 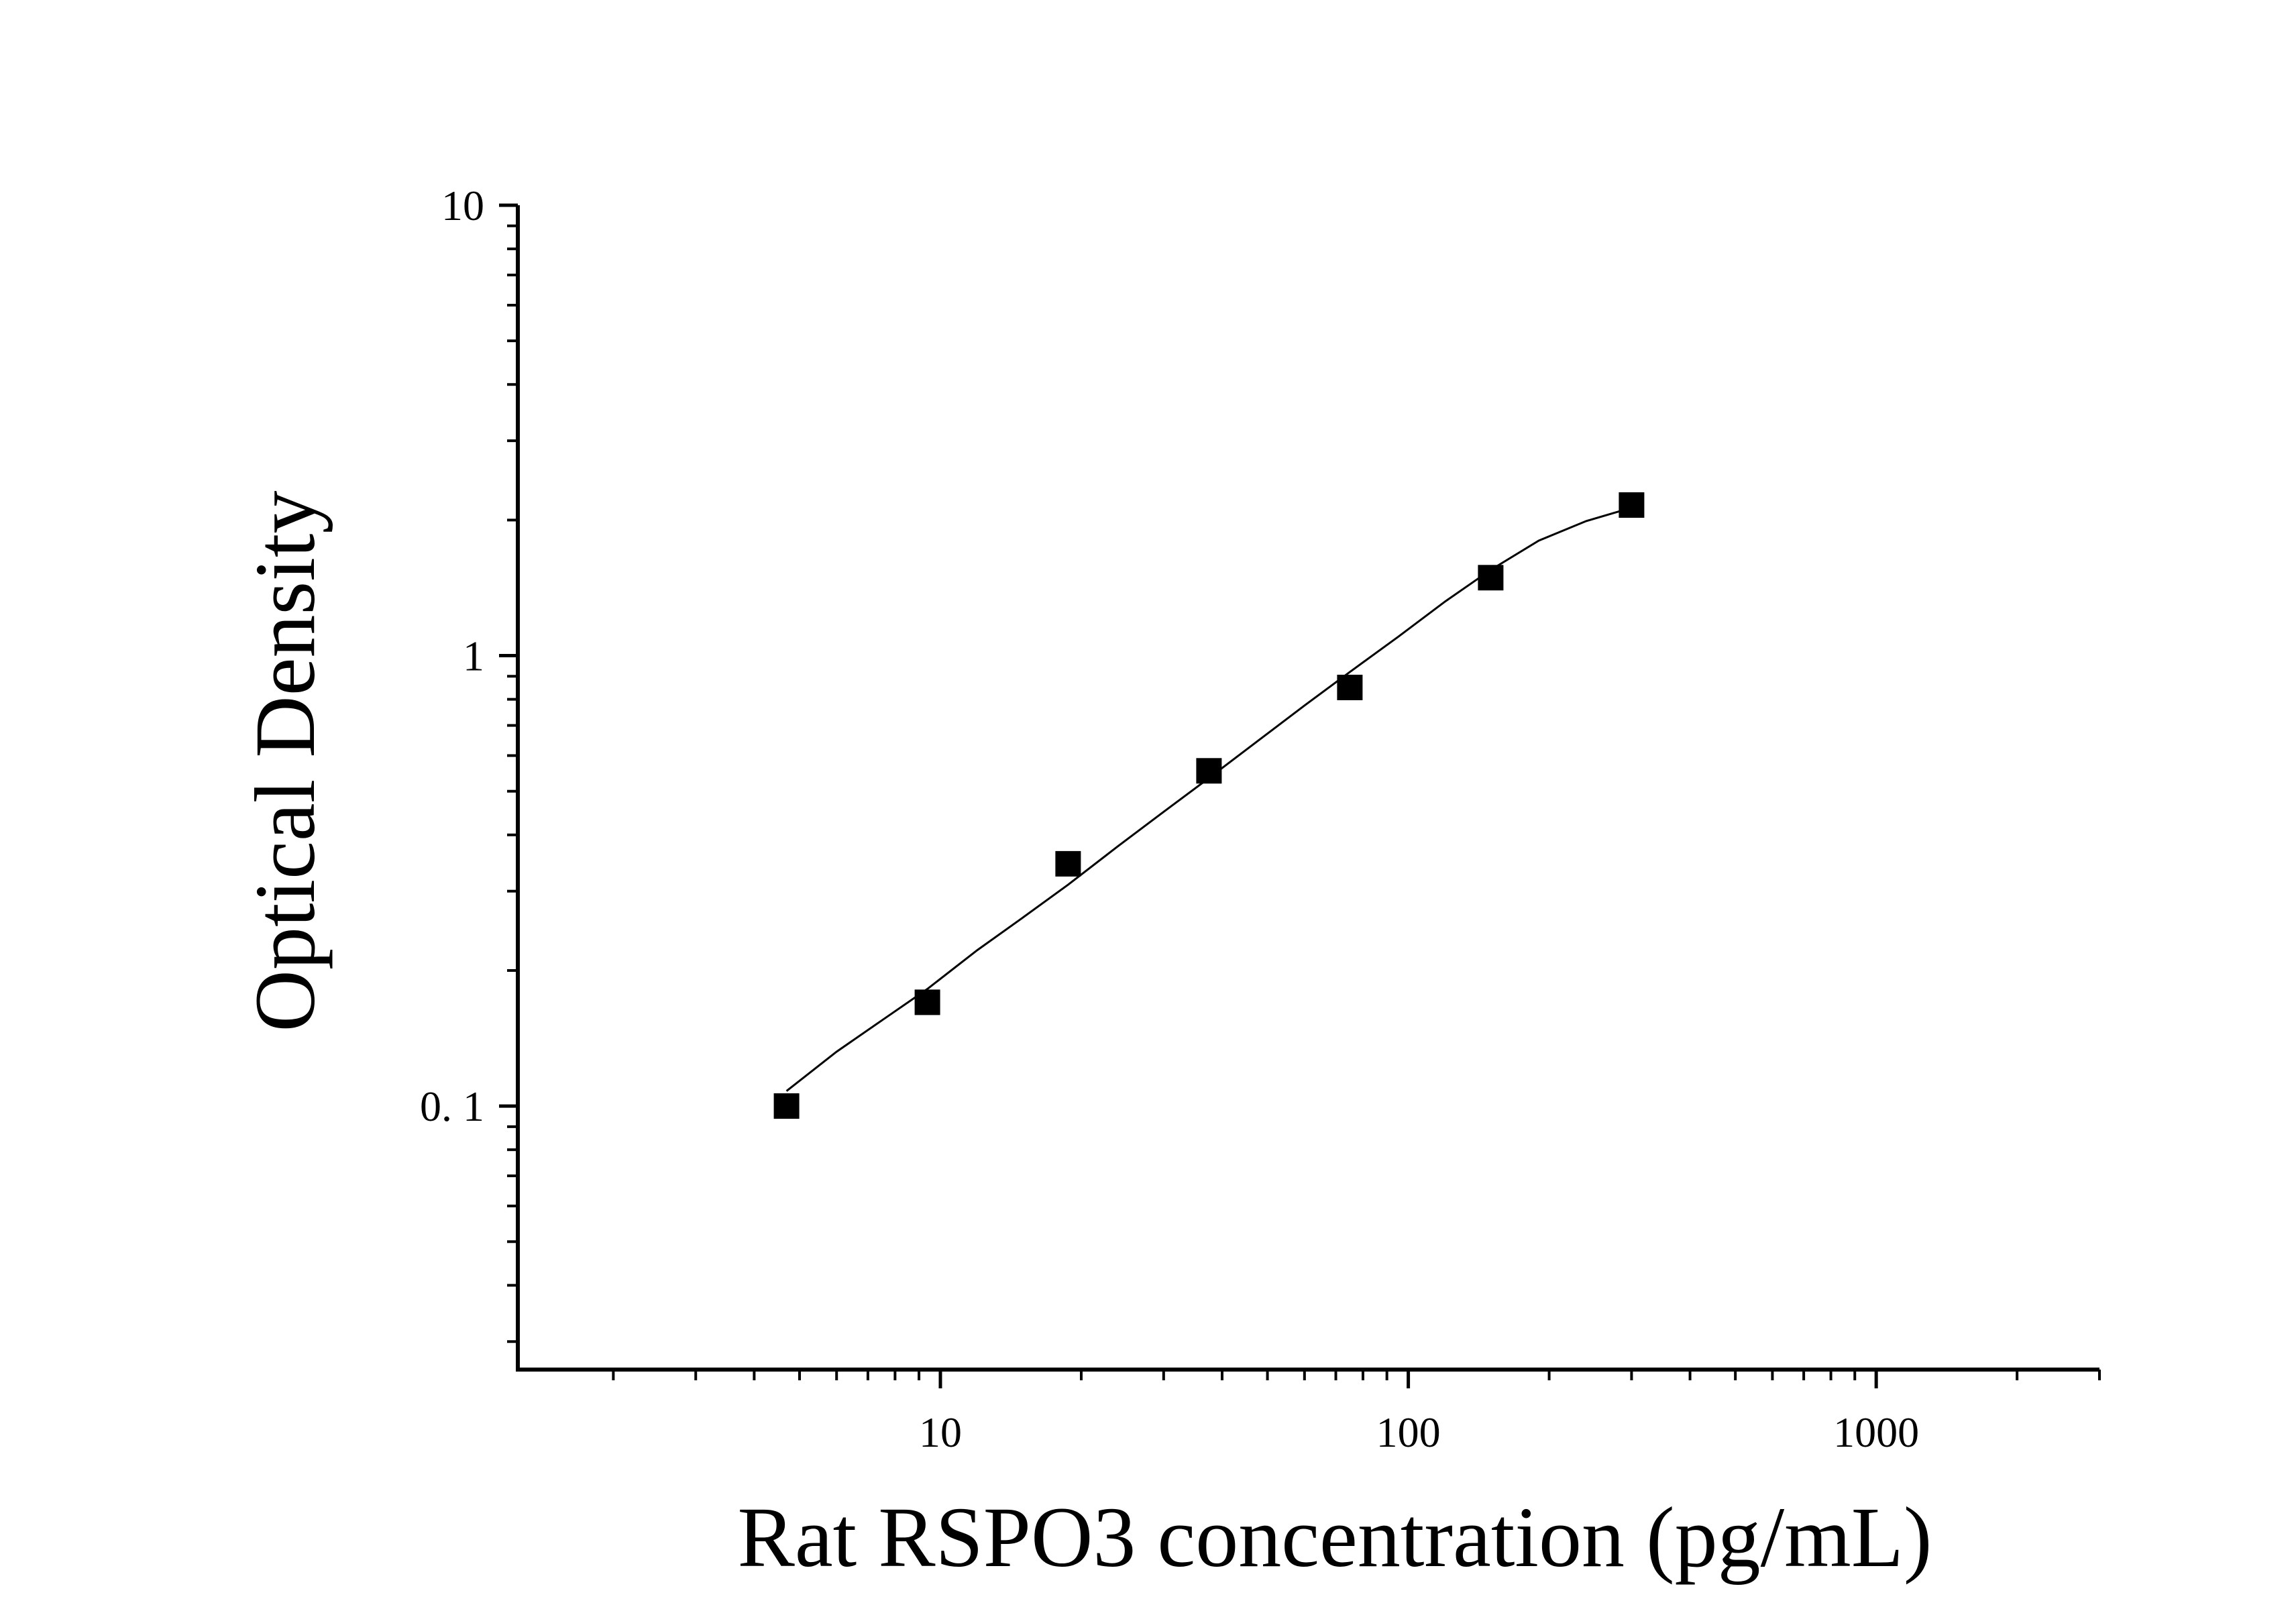 What do you see at coordinates (1408, 1432) in the screenshot?
I see `x-tick-label: 100` at bounding box center [1408, 1432].